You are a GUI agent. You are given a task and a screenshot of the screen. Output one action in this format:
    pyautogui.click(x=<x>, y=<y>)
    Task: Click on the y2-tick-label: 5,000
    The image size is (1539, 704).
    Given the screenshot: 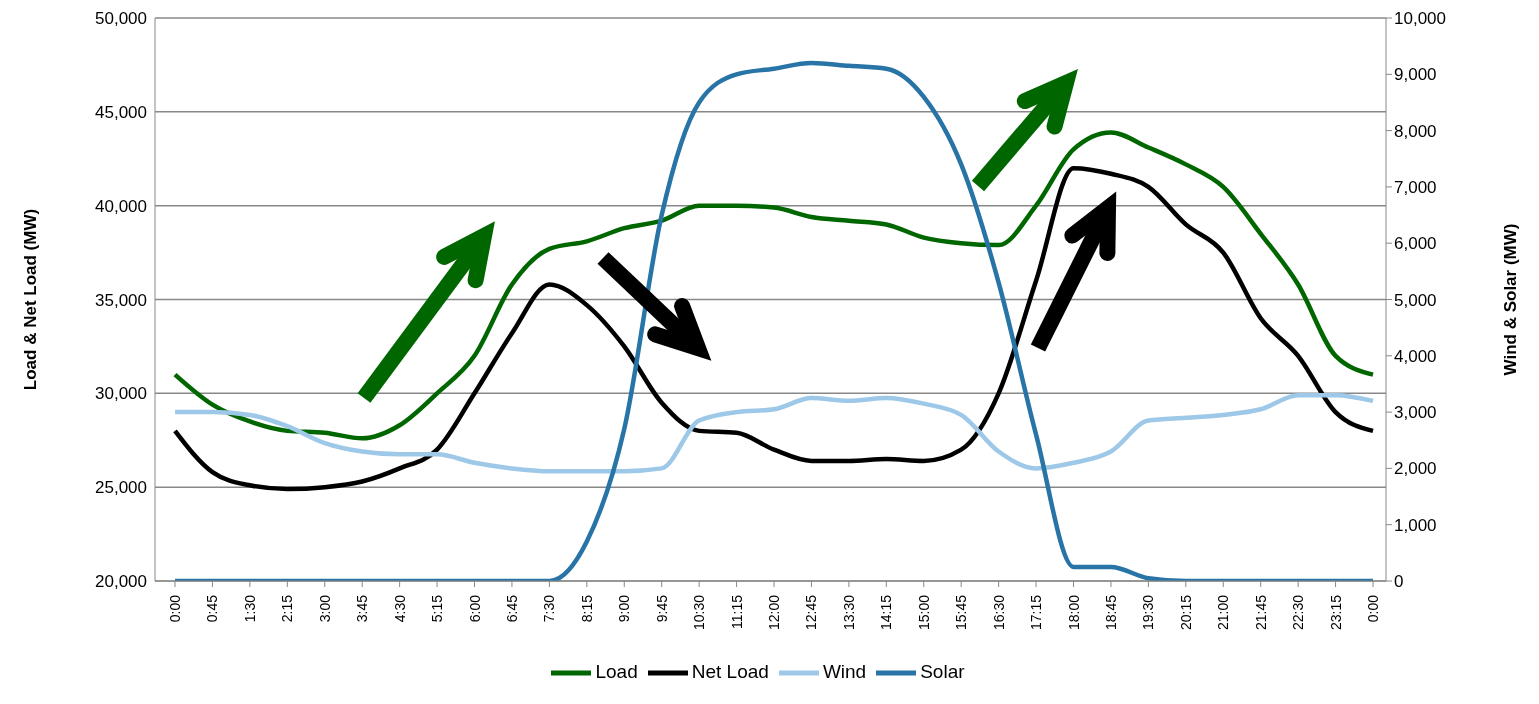 What is the action you would take?
    pyautogui.click(x=1415, y=300)
    